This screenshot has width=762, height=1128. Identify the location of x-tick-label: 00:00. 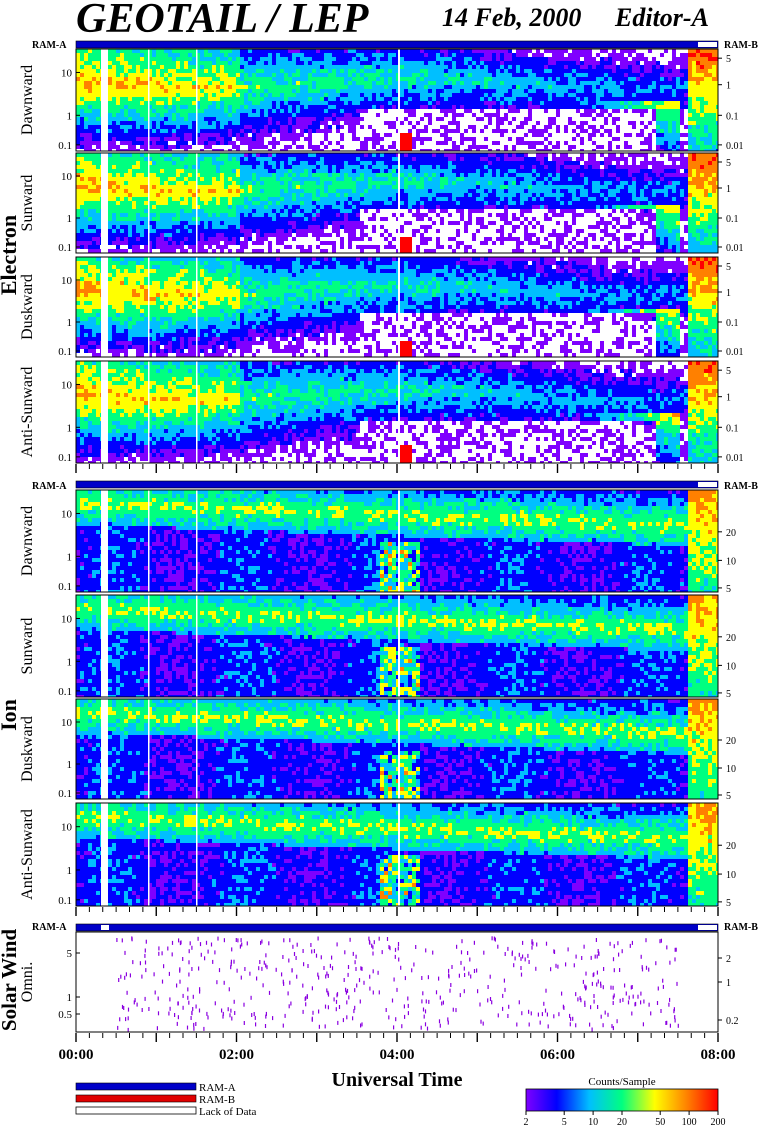
(76, 1055).